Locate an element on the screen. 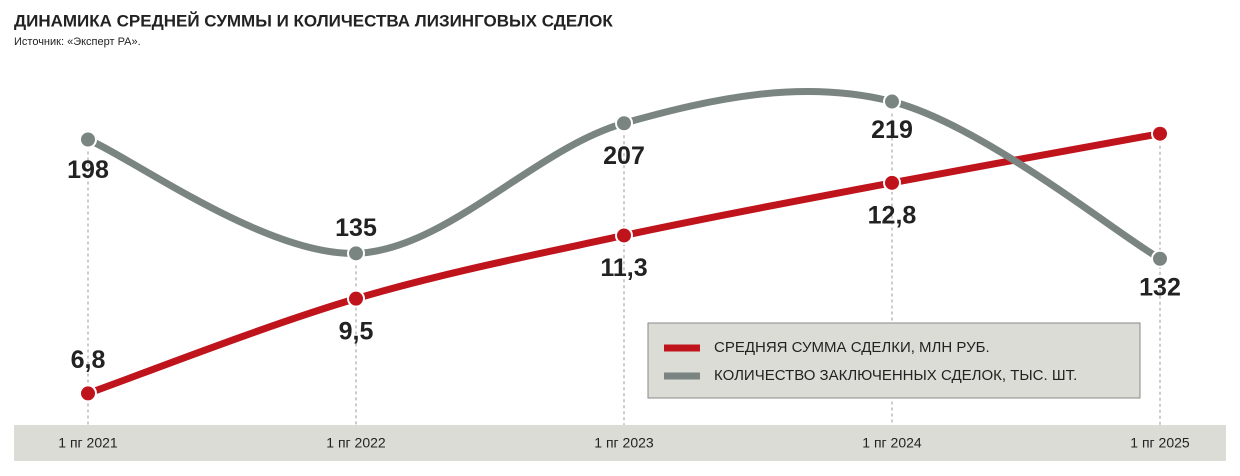 Image resolution: width=1240 pixels, height=476 pixels. legend-label: СРЕДНЯЯ СУММА СДЕЛКИ, МЛН РУБ. is located at coordinates (852, 347).